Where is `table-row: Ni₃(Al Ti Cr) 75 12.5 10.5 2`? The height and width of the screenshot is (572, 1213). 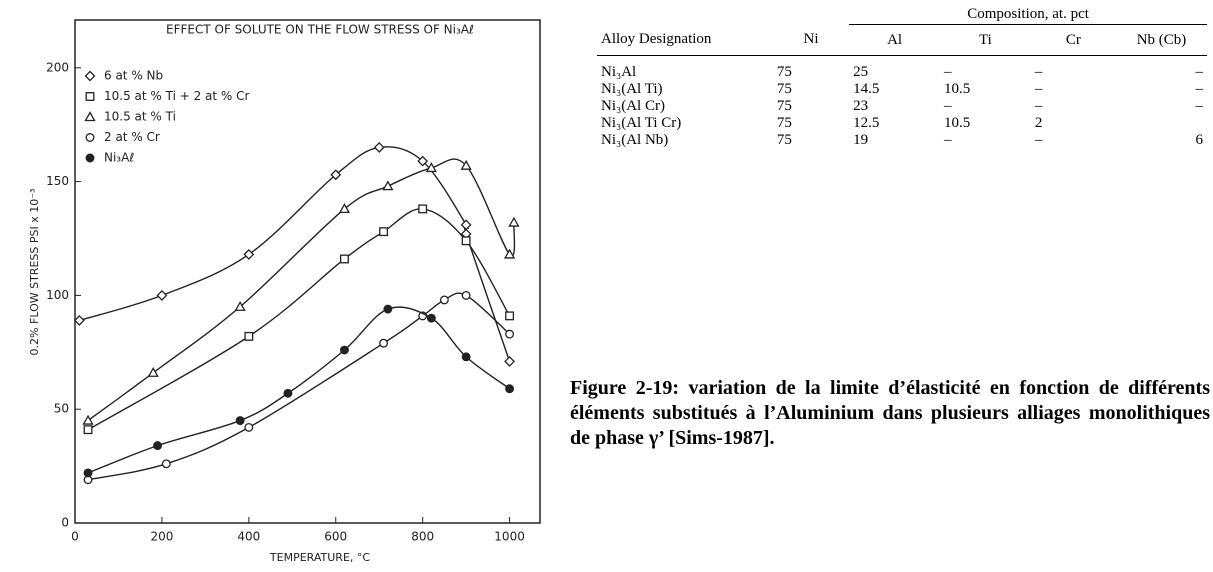 table-row: Ni₃(Al Ti Cr) 75 12.5 10.5 2 is located at coordinates (902, 123).